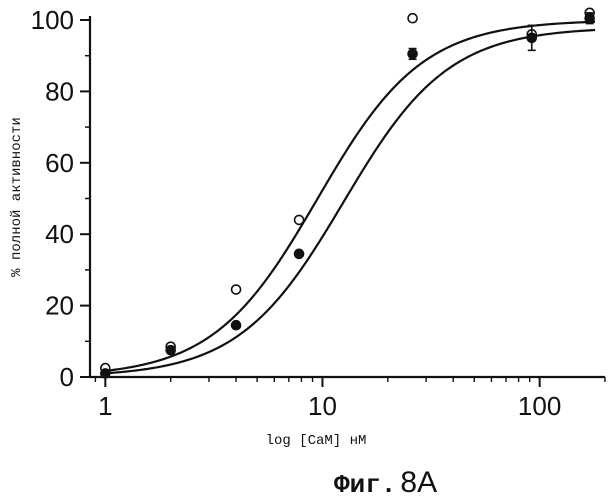 The image size is (616, 500). I want to click on y-tick-label: 80, so click(59, 91).